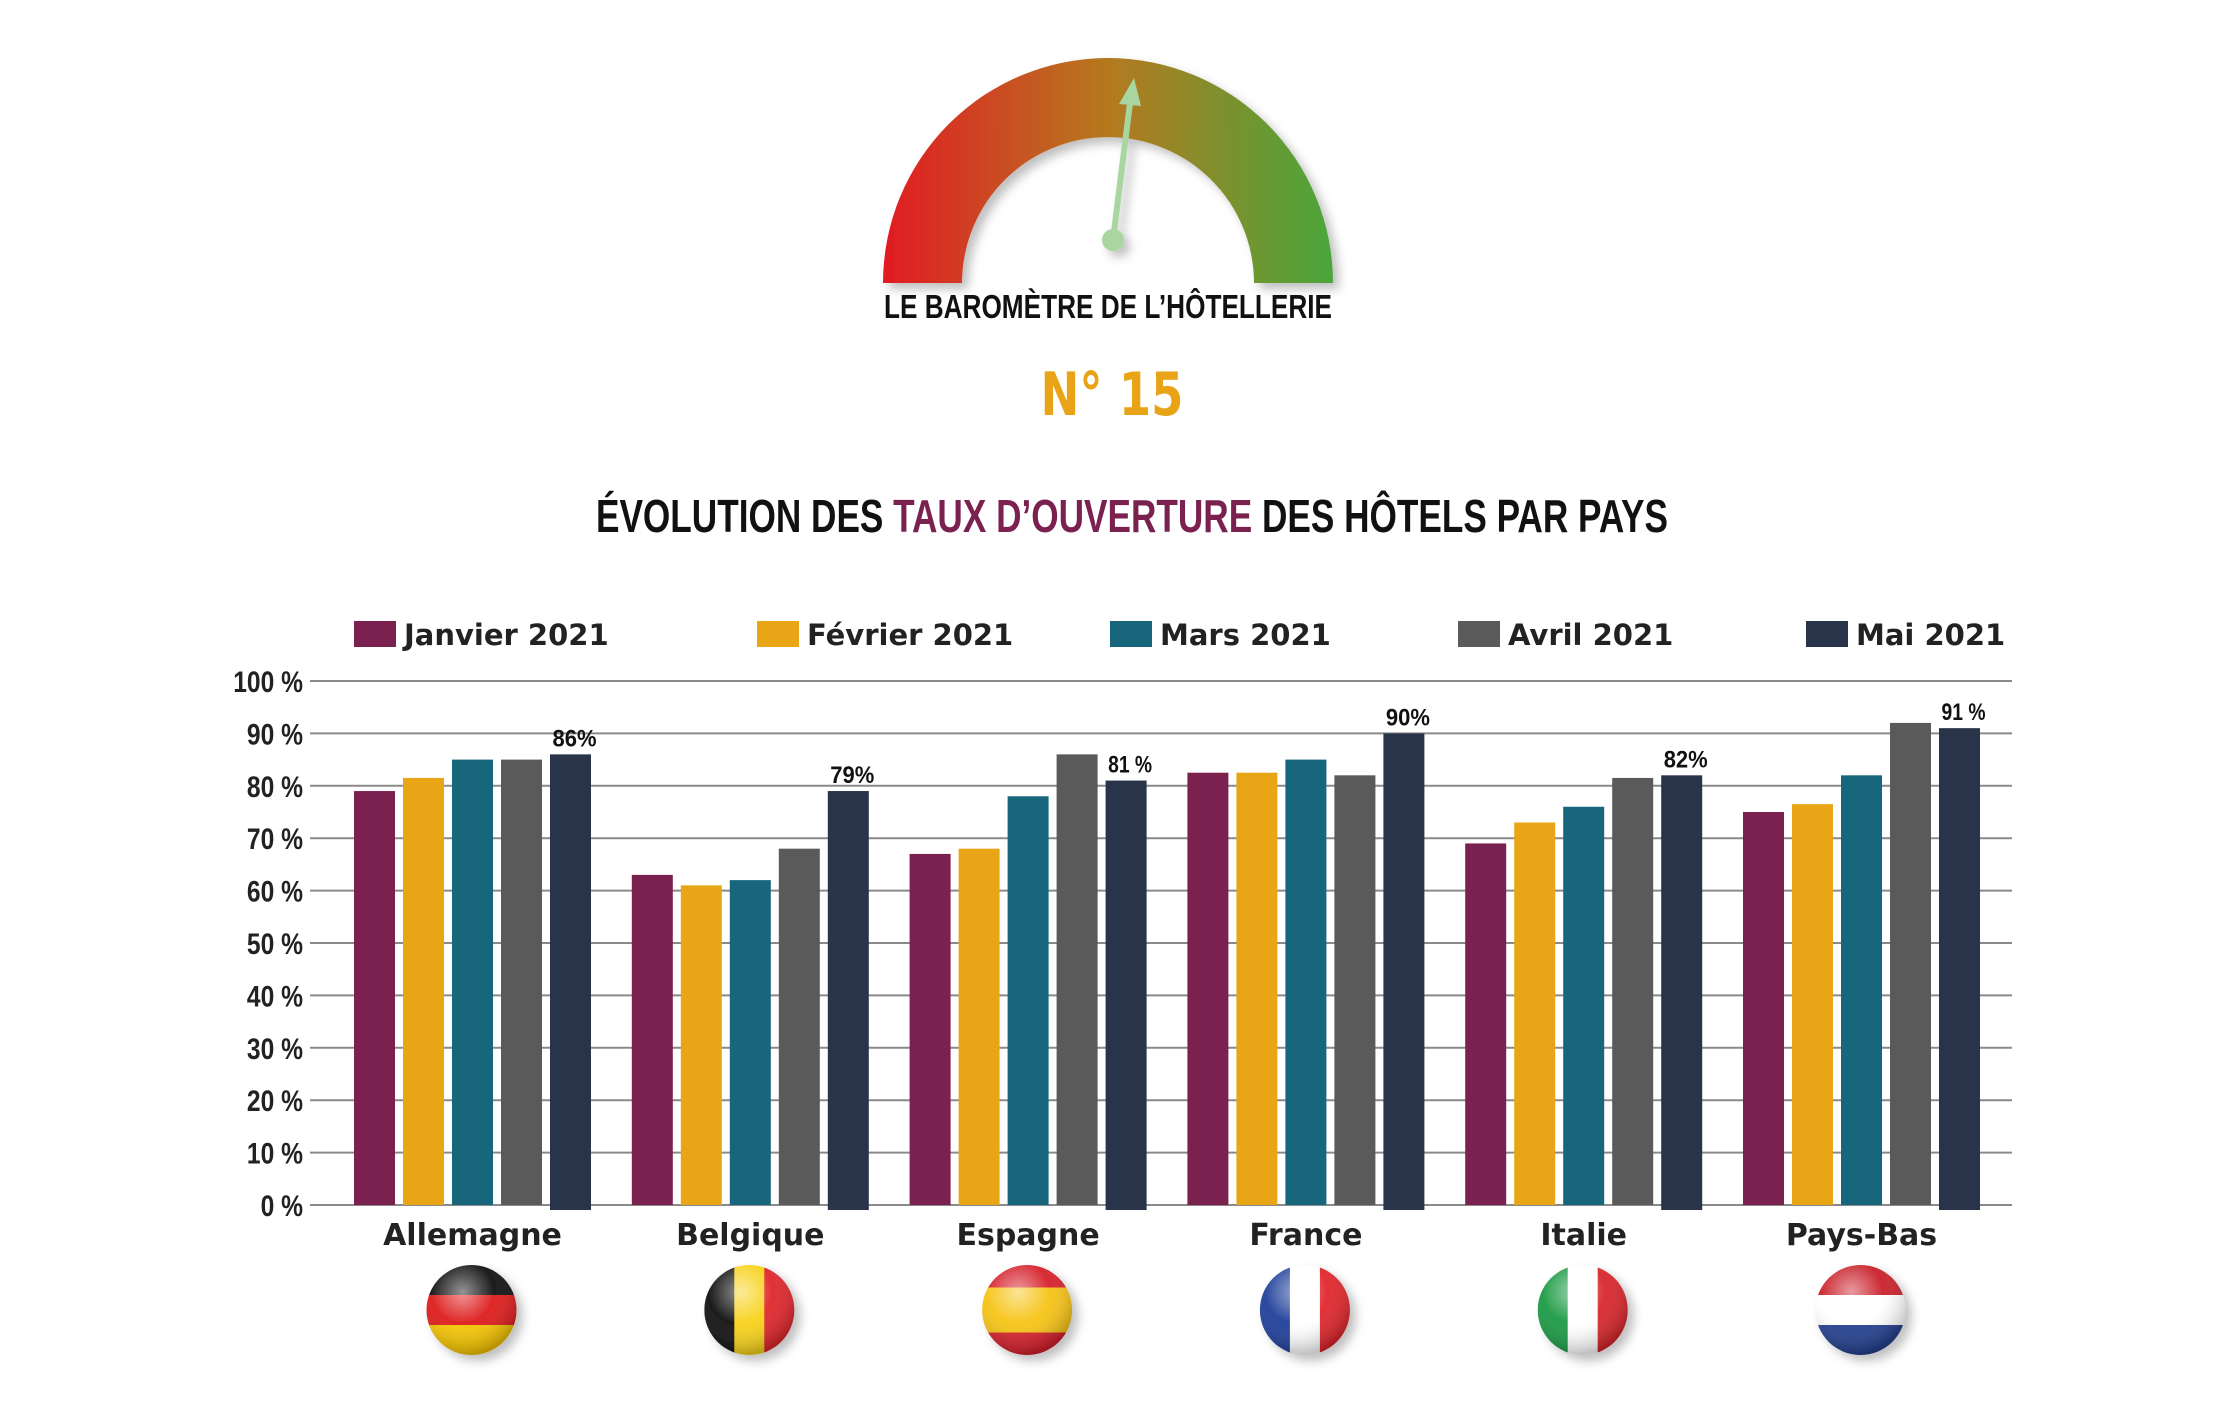 Image resolution: width=2238 pixels, height=1418 pixels. Describe the element at coordinates (275, 1153) in the screenshot. I see `y-tick-label: 10 %` at that location.